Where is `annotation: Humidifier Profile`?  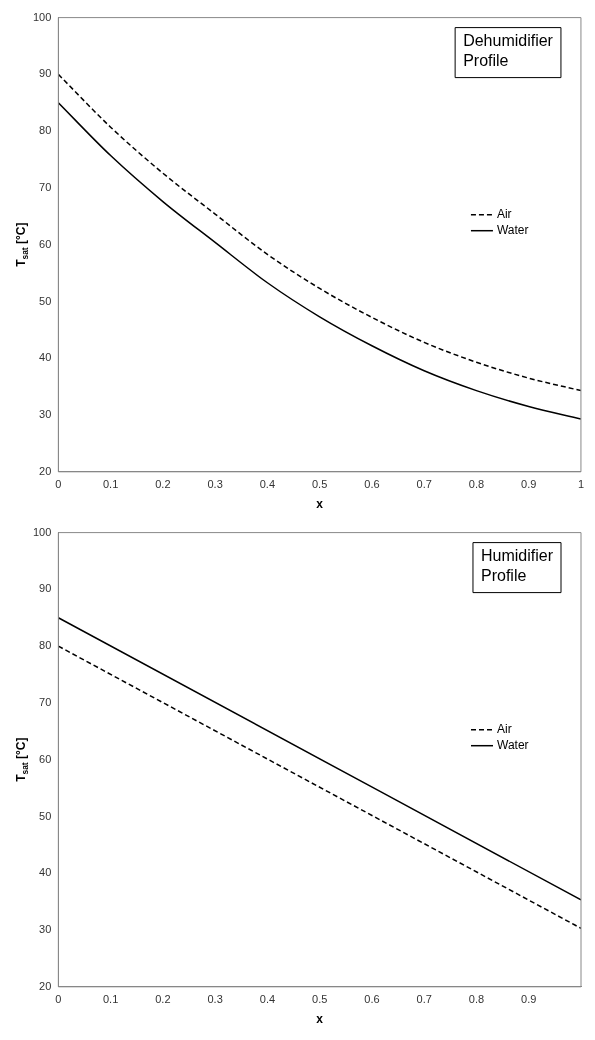 annotation: Humidifier Profile is located at coordinates (517, 566).